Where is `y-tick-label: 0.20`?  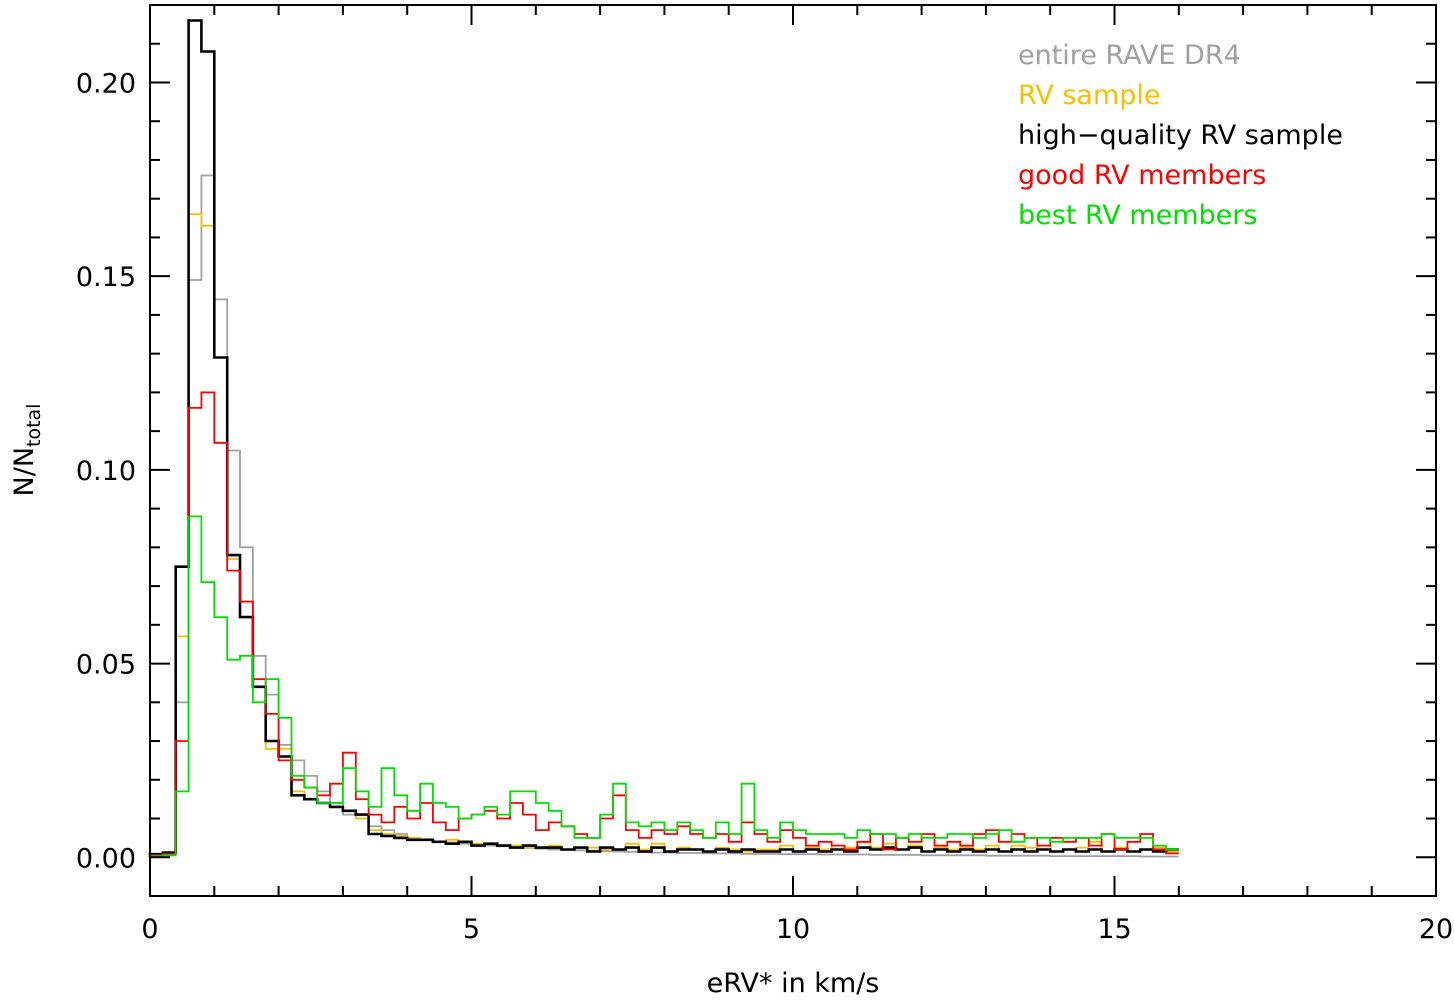
y-tick-label: 0.20 is located at coordinates (106, 83).